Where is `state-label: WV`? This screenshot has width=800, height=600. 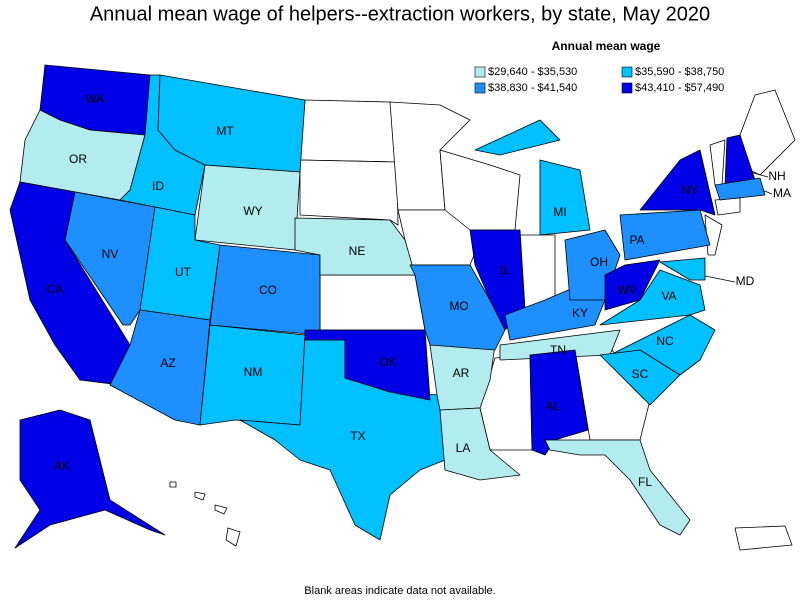
state-label: WV is located at coordinates (626, 290).